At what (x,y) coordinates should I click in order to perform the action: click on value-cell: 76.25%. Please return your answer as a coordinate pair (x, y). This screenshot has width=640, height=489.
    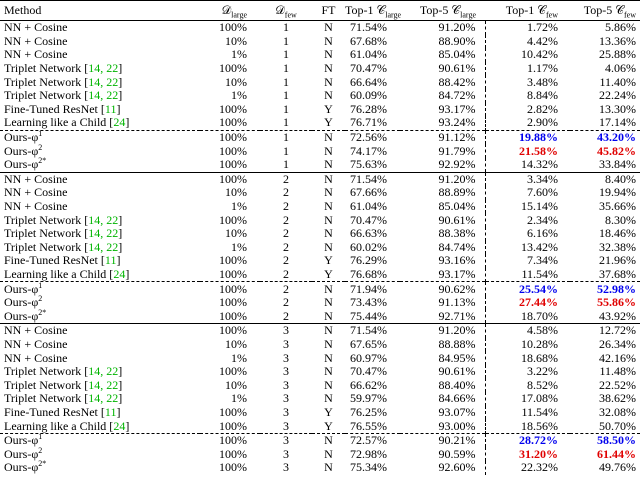
    Looking at the image, I should click on (368, 411).